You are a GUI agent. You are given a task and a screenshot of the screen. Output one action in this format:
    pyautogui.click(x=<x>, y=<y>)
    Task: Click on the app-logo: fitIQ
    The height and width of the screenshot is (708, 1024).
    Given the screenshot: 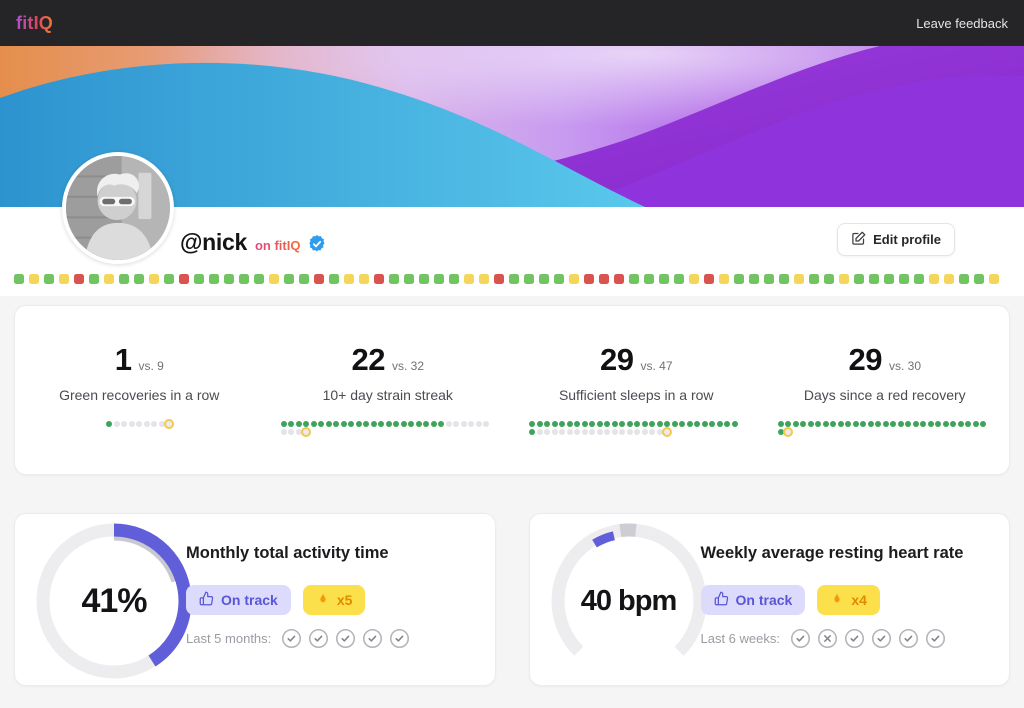 What is the action you would take?
    pyautogui.click(x=34, y=22)
    